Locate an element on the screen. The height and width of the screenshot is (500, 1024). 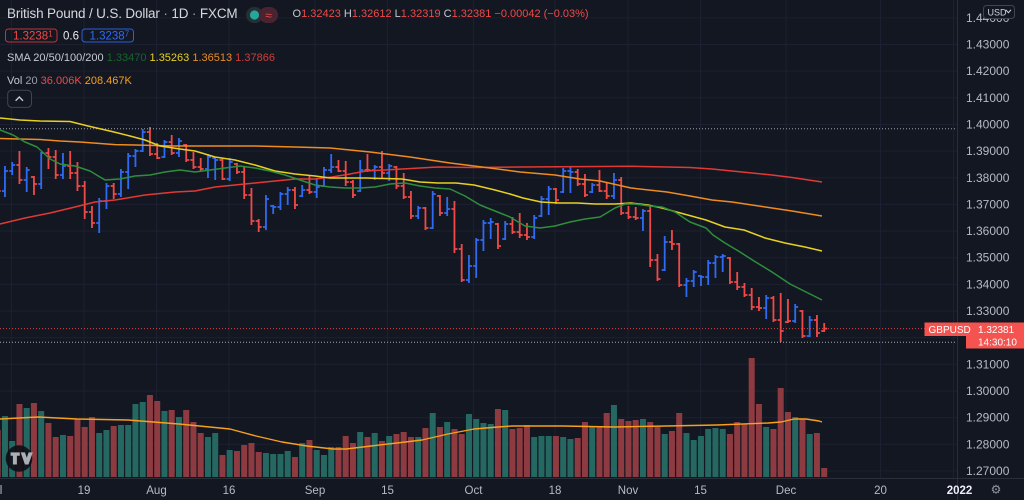
svg-text: 1.36000 is located at coordinates (988, 231).